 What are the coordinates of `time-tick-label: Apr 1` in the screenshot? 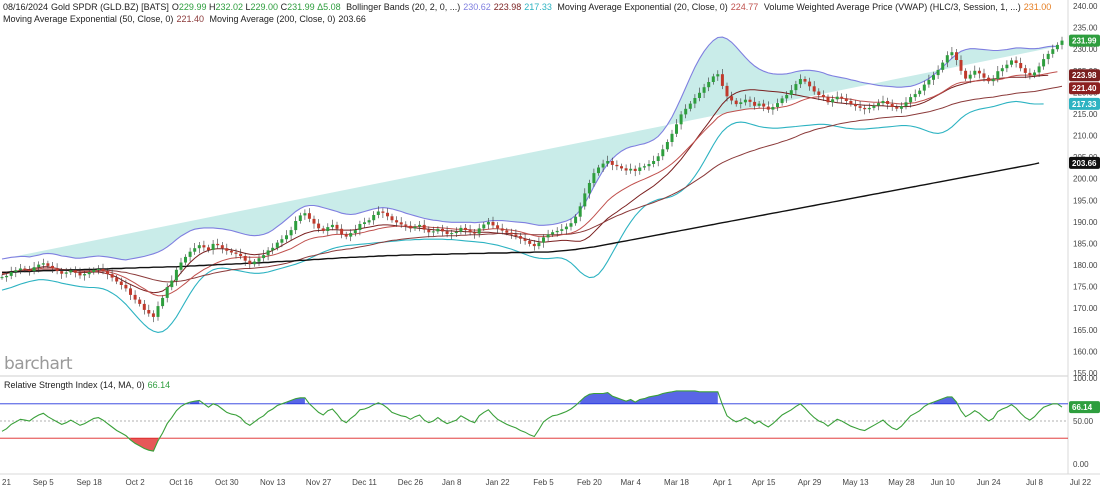 It's located at (723, 482).